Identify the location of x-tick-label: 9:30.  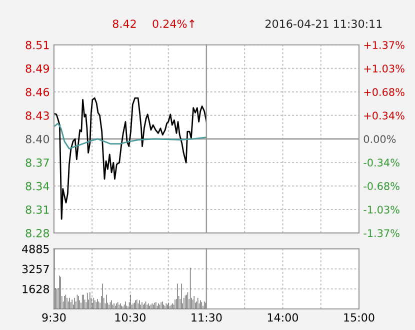
(54, 317).